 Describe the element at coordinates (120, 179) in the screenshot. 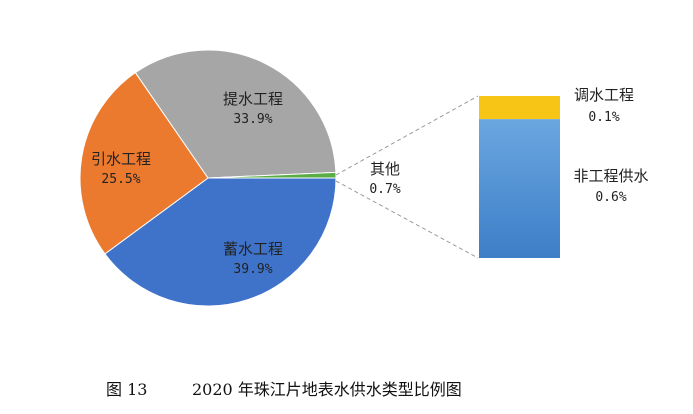

I see `value-slice-diversion: 25.5%` at that location.